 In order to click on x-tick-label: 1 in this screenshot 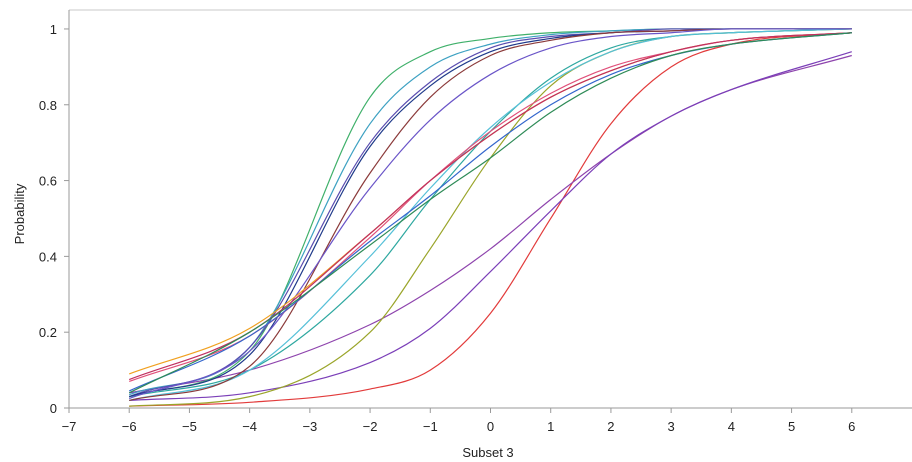, I will do `click(550, 426)`.